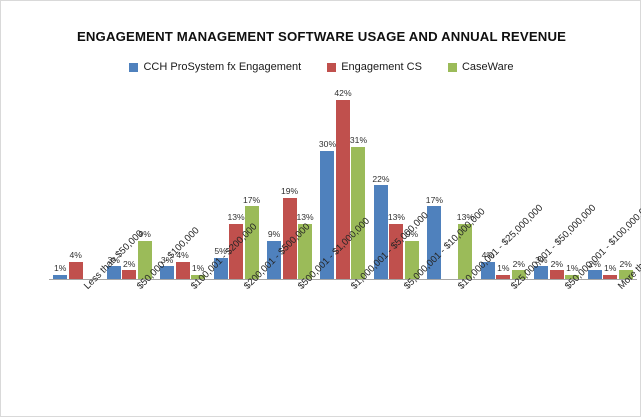 The width and height of the screenshot is (641, 417). I want to click on legend-item: Engagement CS, so click(374, 67).